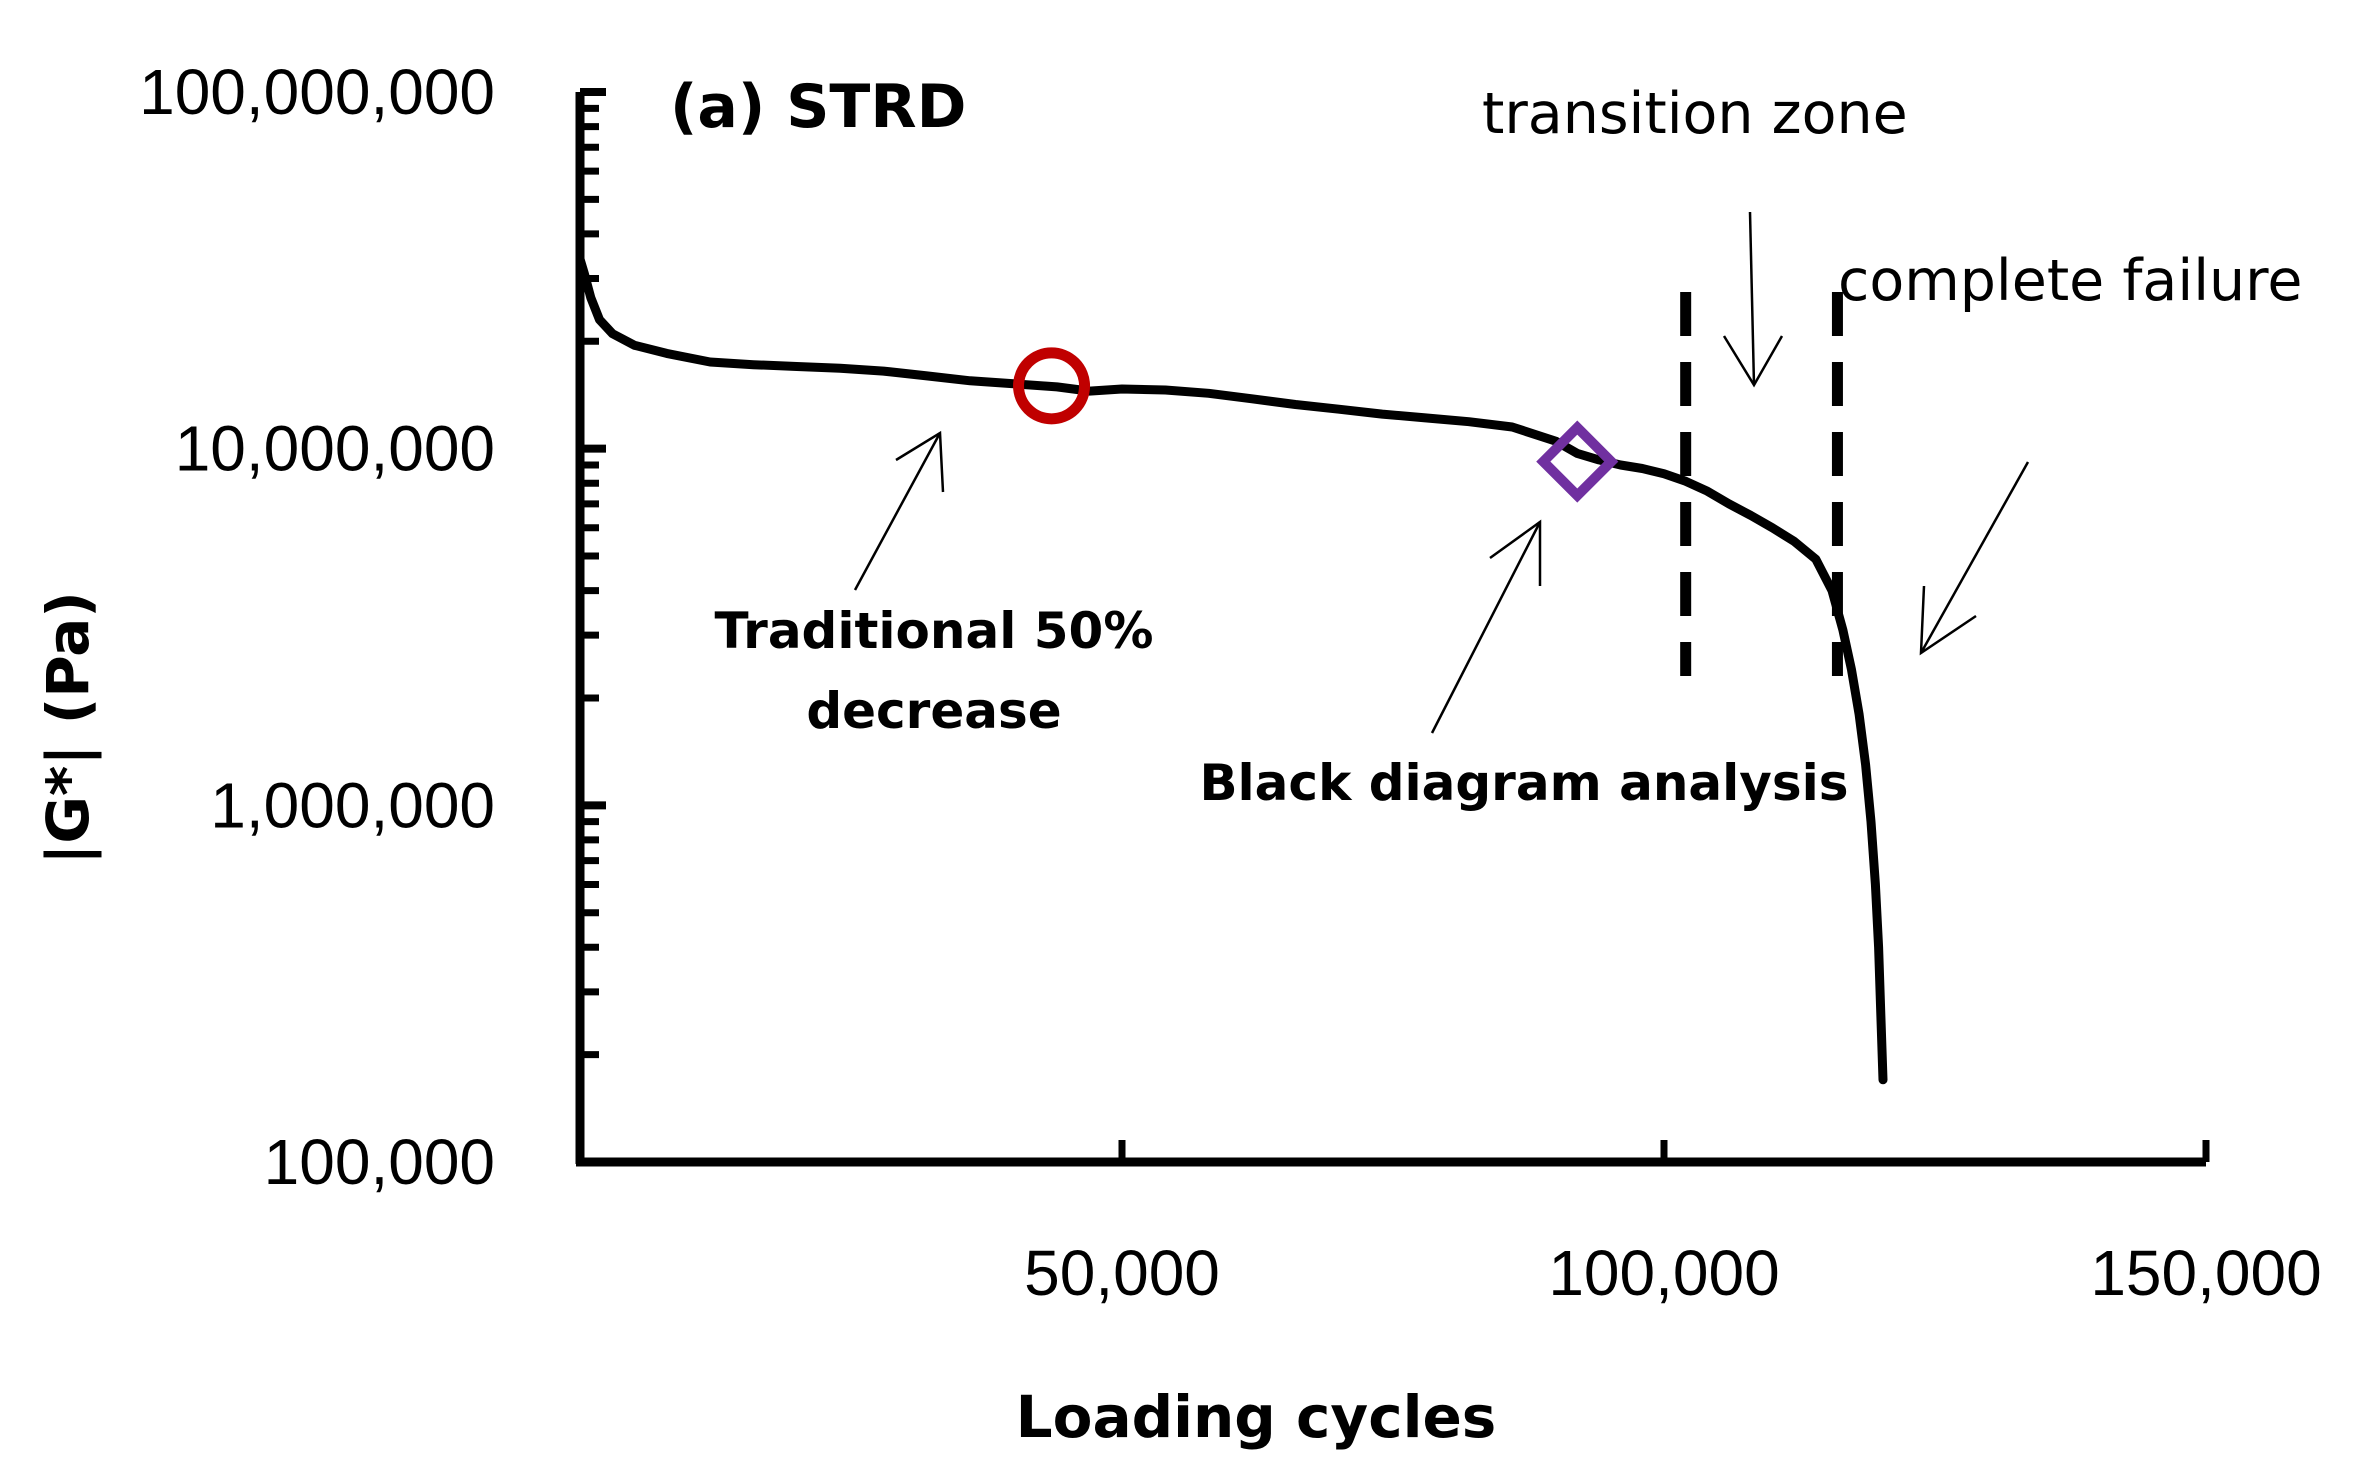 The height and width of the screenshot is (1464, 2357). Describe the element at coordinates (2205, 1273) in the screenshot. I see `x-tick-label: 150,000` at that location.